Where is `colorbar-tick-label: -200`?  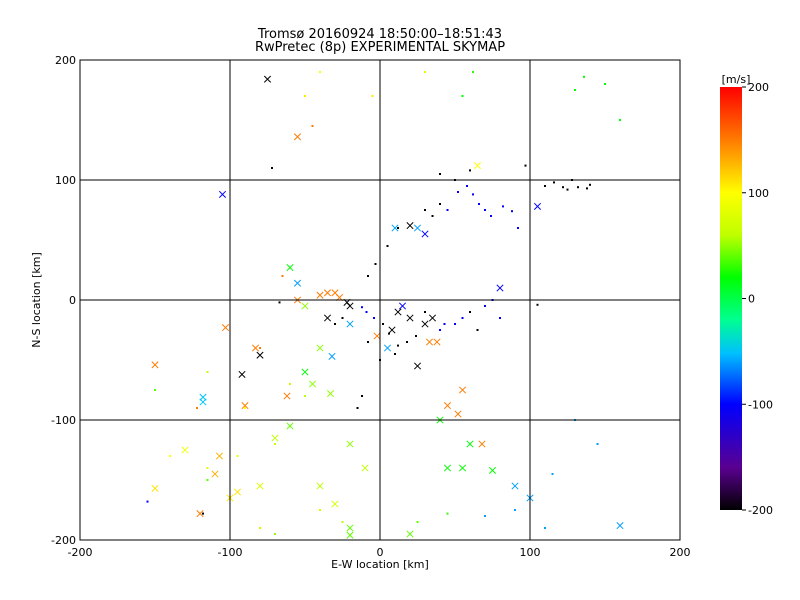 colorbar-tick-label: -200 is located at coordinates (760, 510).